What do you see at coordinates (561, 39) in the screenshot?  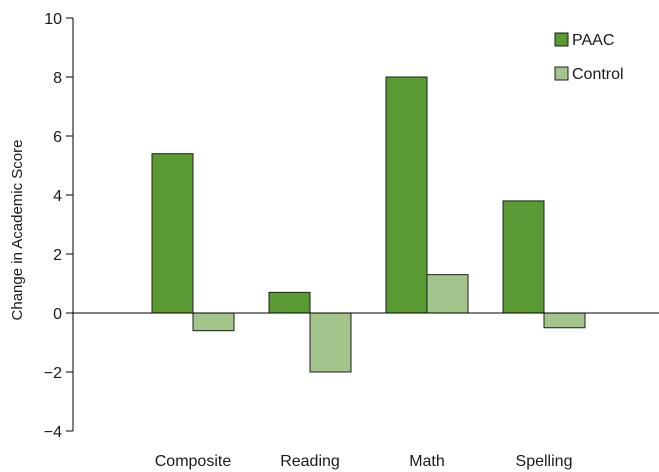 I see `legend-swatch-paac` at bounding box center [561, 39].